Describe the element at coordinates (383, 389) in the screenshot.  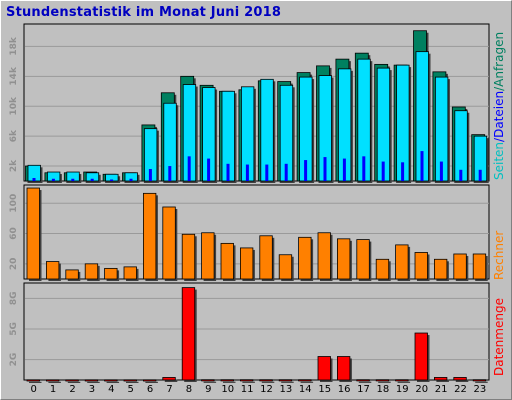
I see `hour-label: 18` at that location.